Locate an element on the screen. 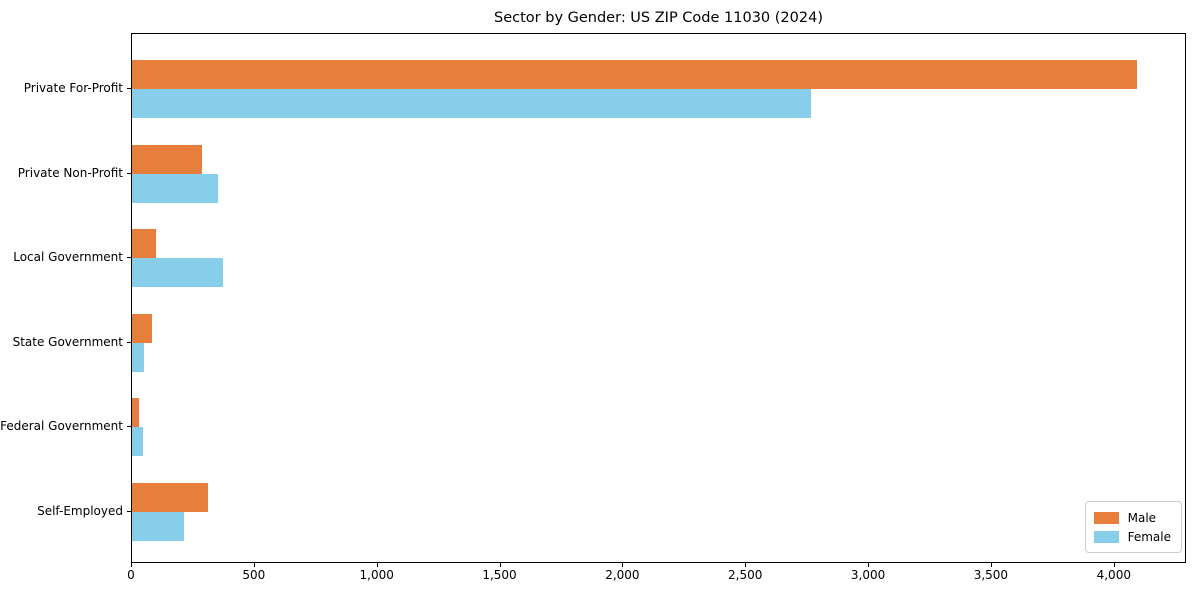 The width and height of the screenshot is (1200, 600). legend-entry-female: Female is located at coordinates (1132, 536).